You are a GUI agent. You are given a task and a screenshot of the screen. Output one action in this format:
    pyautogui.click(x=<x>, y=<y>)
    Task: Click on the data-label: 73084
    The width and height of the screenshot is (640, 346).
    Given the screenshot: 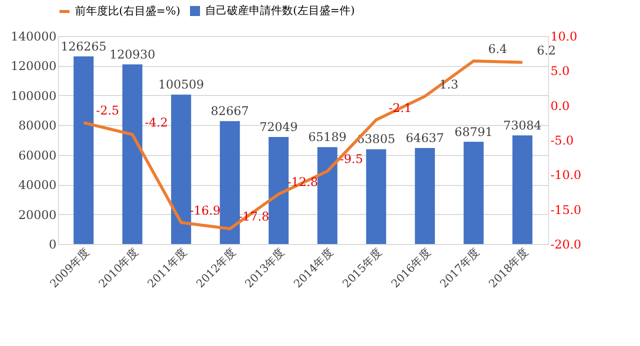 What is the action you would take?
    pyautogui.click(x=522, y=125)
    